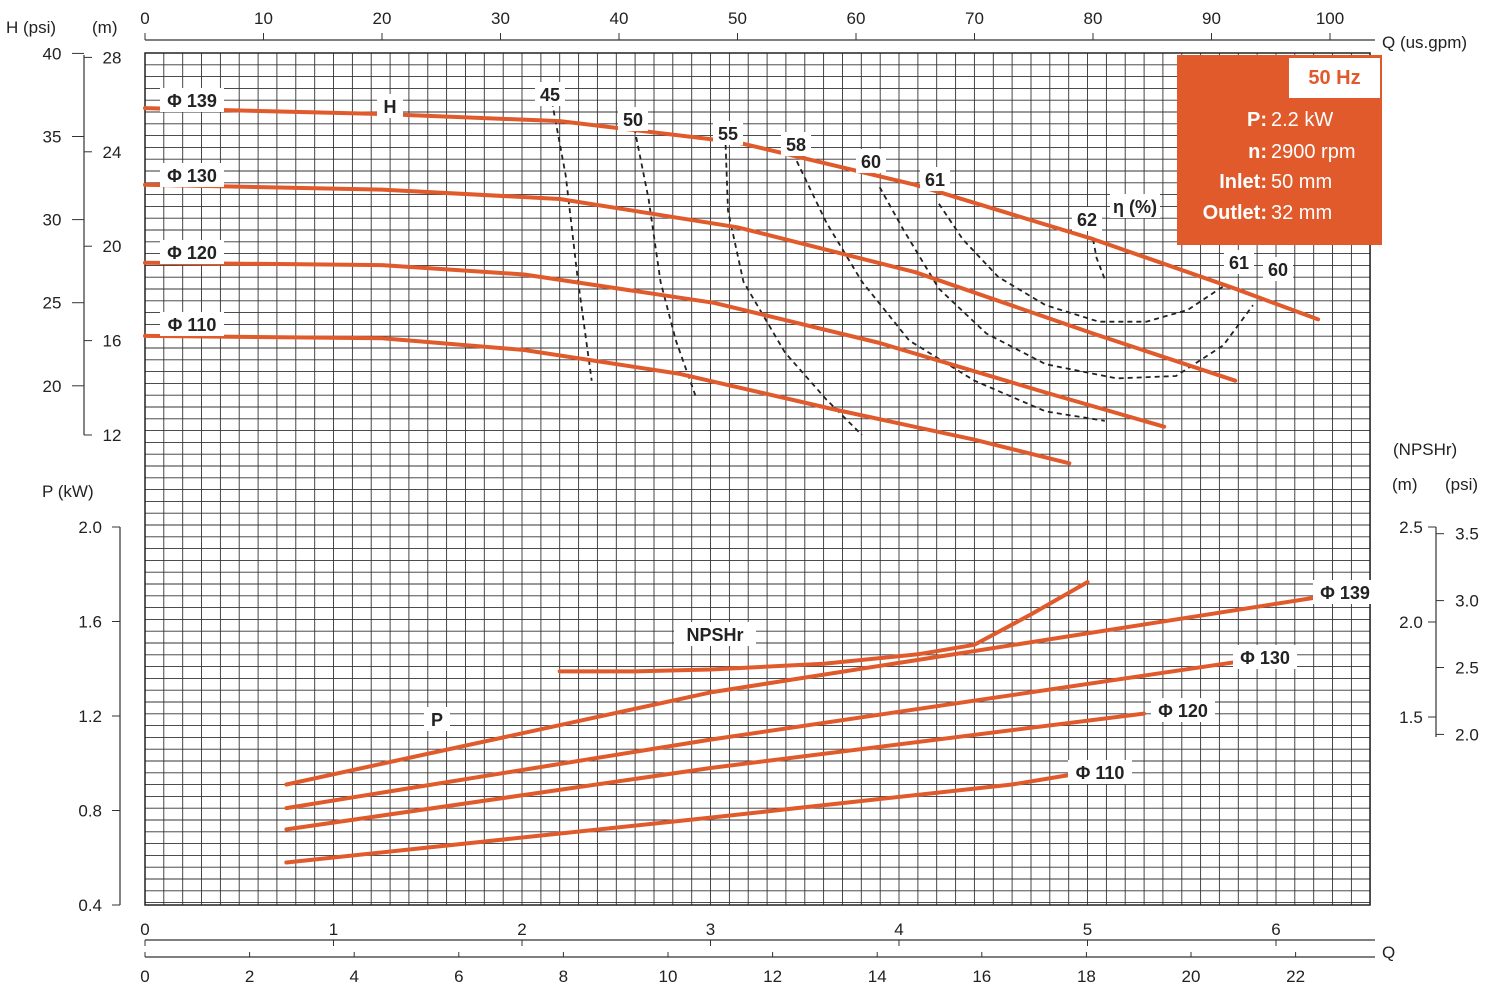 The height and width of the screenshot is (993, 1510). Describe the element at coordinates (1265, 658) in the screenshot. I see `power-curve-label: Φ 130` at that location.